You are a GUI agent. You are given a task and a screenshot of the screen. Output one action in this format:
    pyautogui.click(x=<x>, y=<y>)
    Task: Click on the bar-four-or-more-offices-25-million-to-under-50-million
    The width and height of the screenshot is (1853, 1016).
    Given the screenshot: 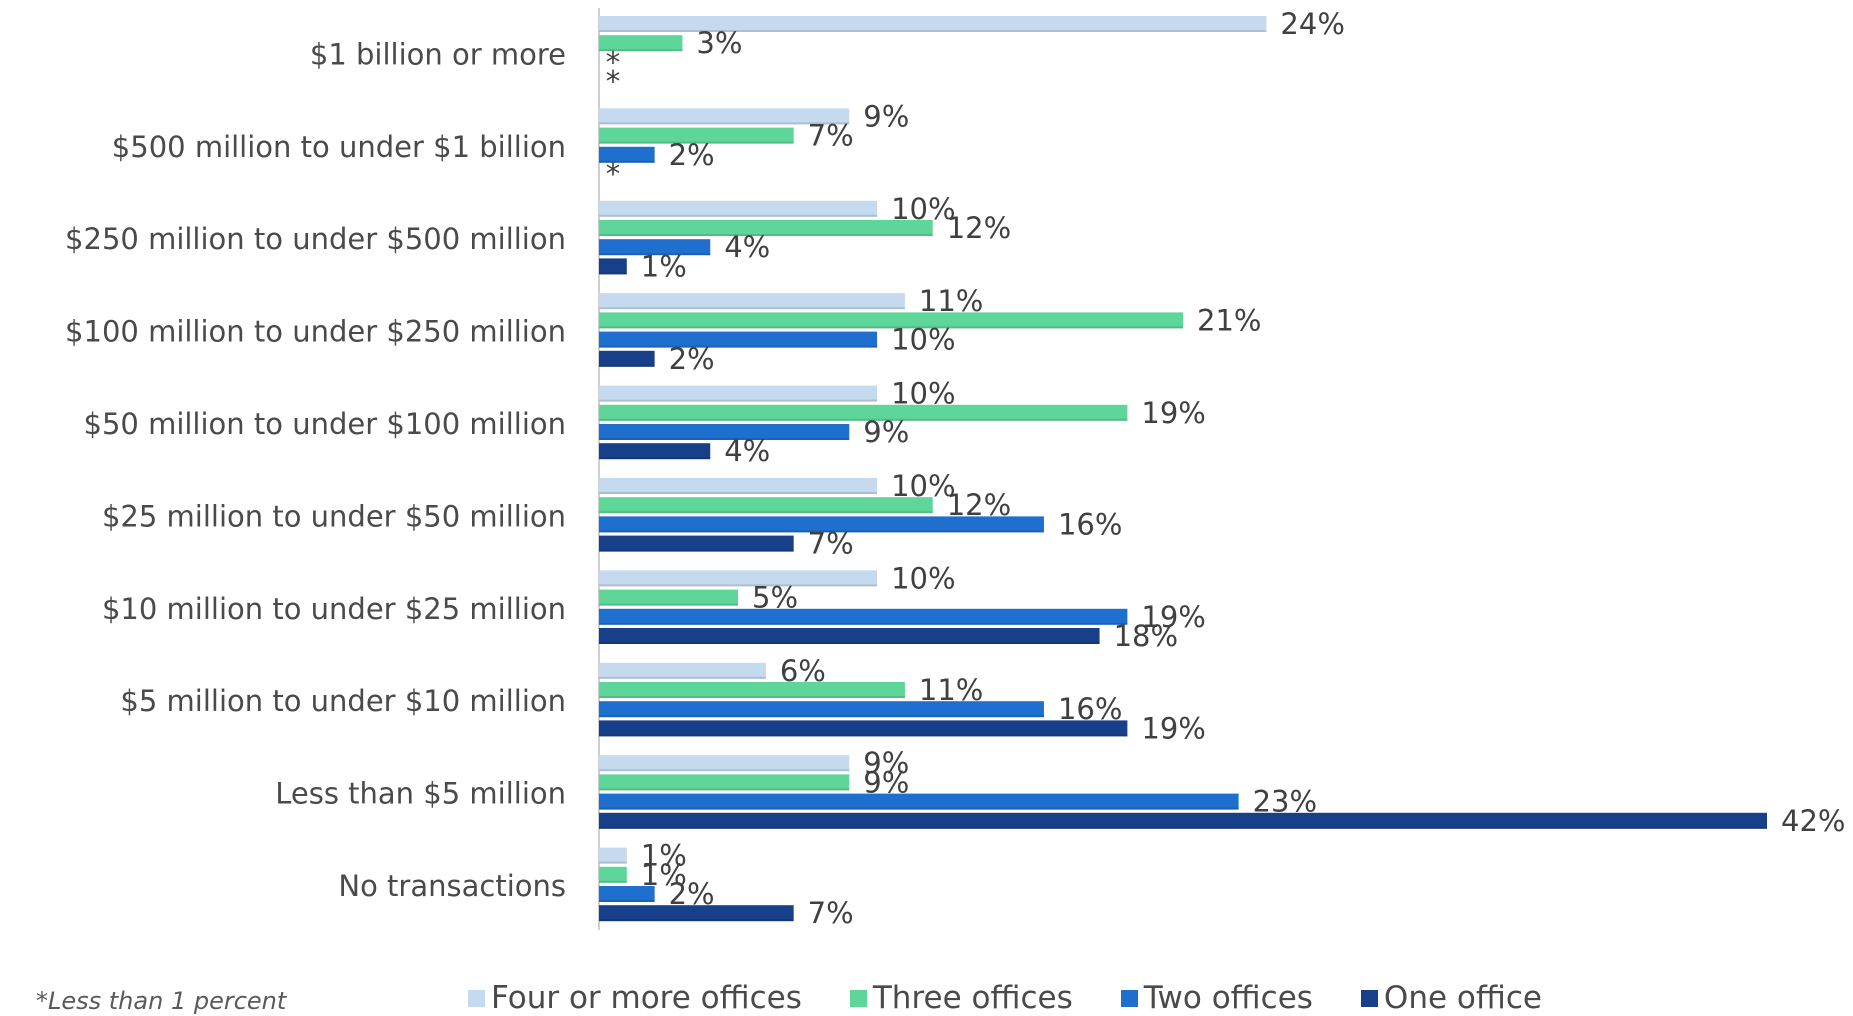 What is the action you would take?
    pyautogui.click(x=738, y=486)
    